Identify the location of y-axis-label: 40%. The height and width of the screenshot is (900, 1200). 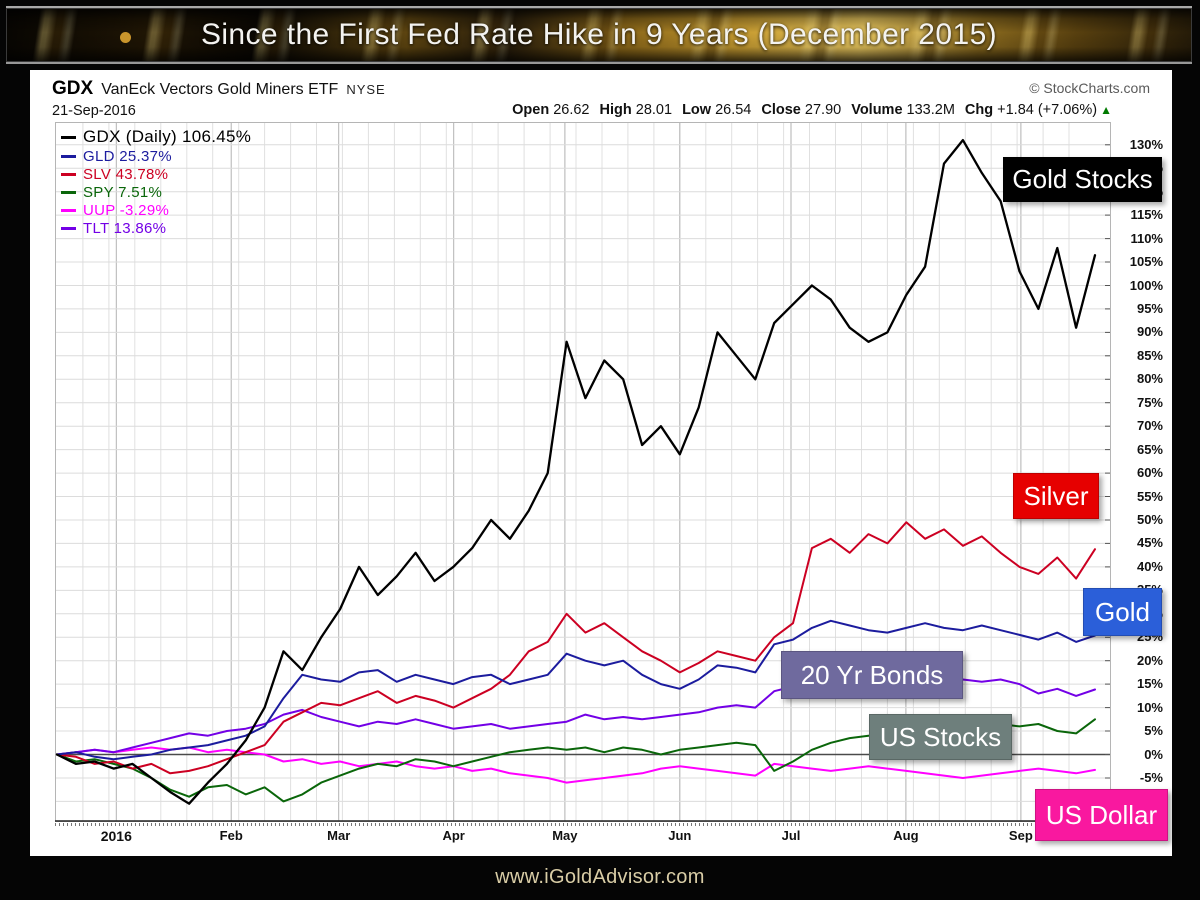
(1149, 566).